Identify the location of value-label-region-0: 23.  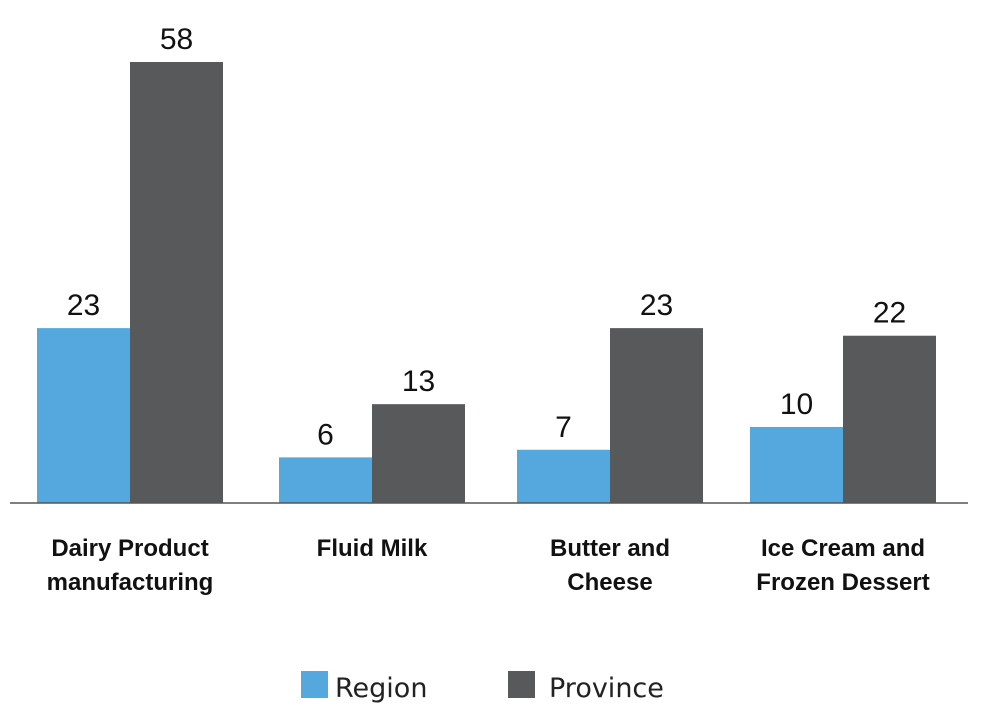
(83, 305).